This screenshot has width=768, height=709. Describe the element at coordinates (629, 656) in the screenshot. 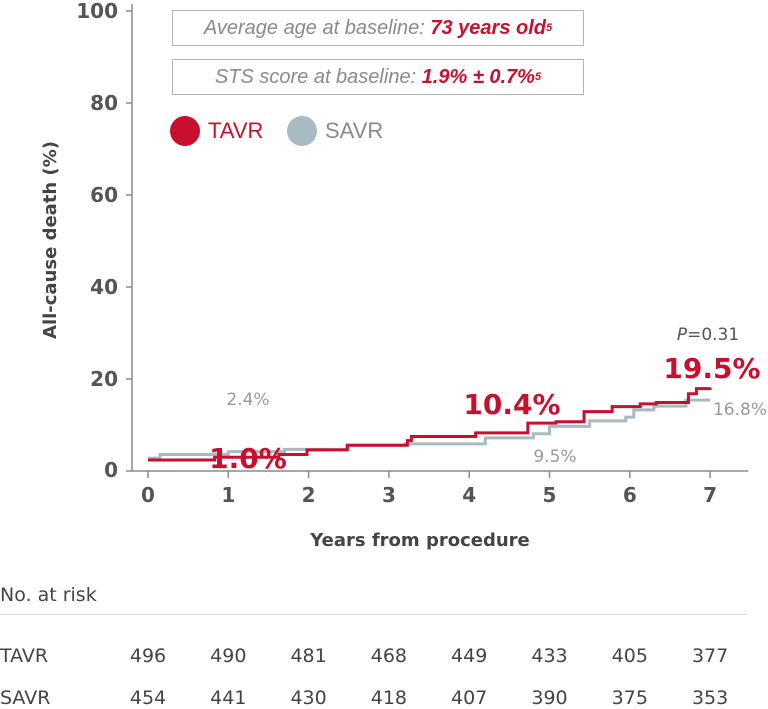

I see `risk-cell: 405` at that location.